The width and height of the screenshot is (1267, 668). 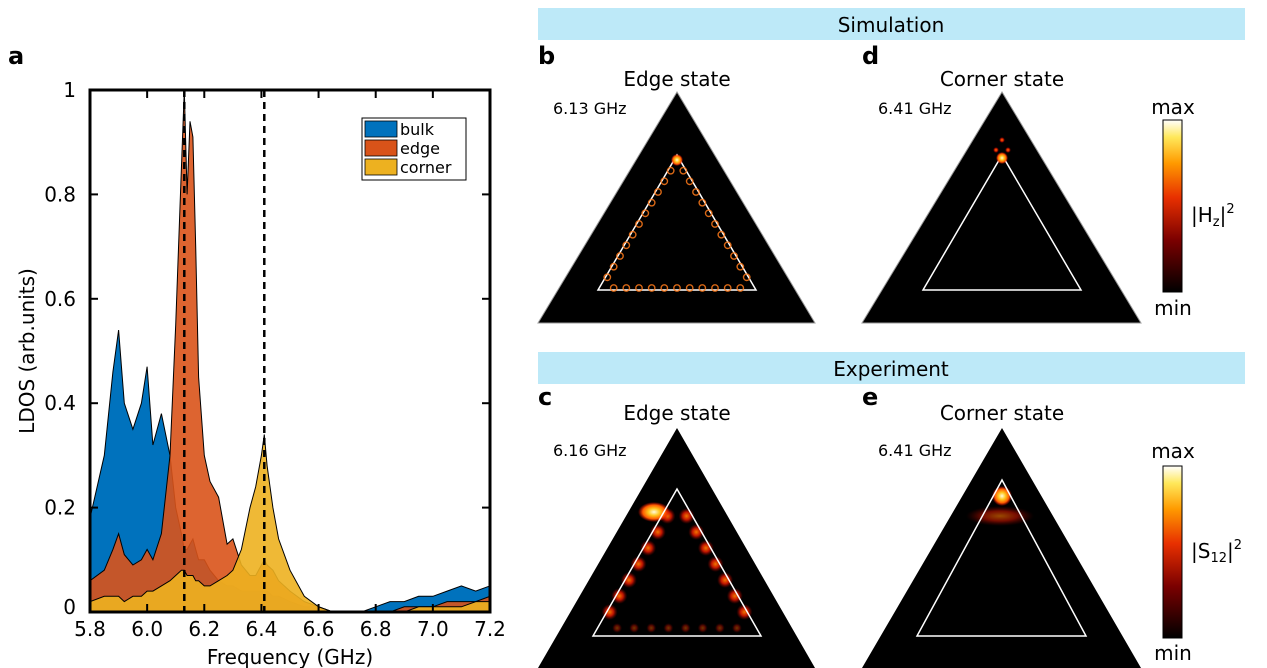 What do you see at coordinates (1173, 308) in the screenshot?
I see `colorbar-sim-min: min` at bounding box center [1173, 308].